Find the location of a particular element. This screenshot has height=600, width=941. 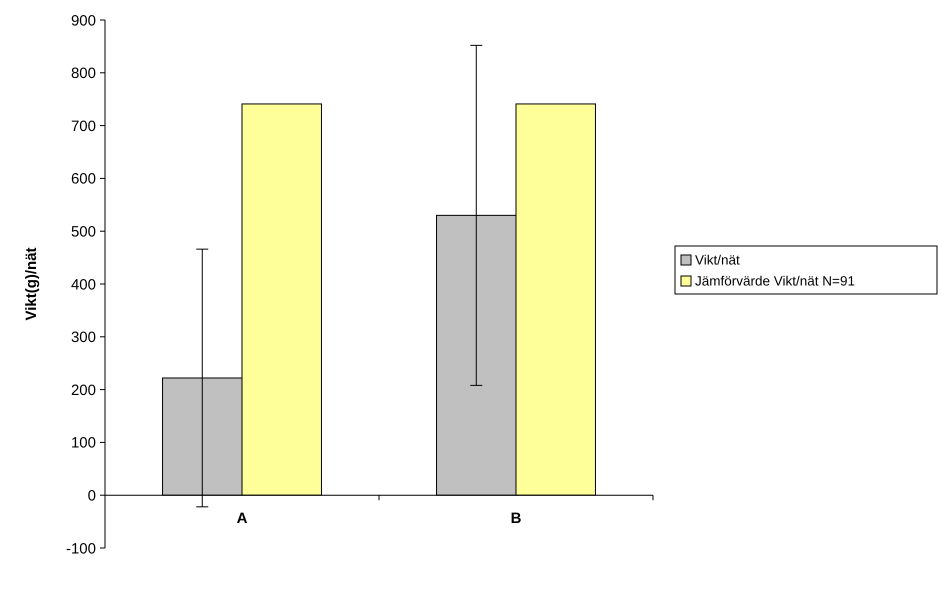

x-tick-label: A is located at coordinates (242, 519).